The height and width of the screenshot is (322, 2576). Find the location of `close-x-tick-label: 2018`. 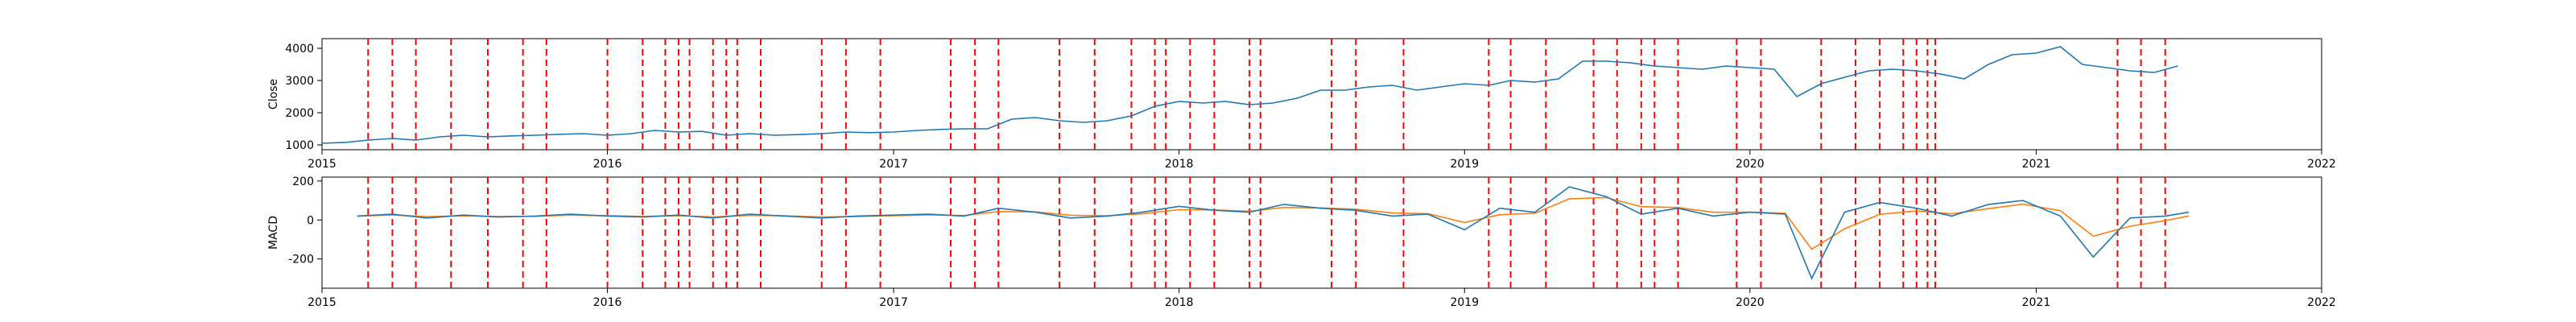

close-x-tick-label: 2018 is located at coordinates (1179, 164).